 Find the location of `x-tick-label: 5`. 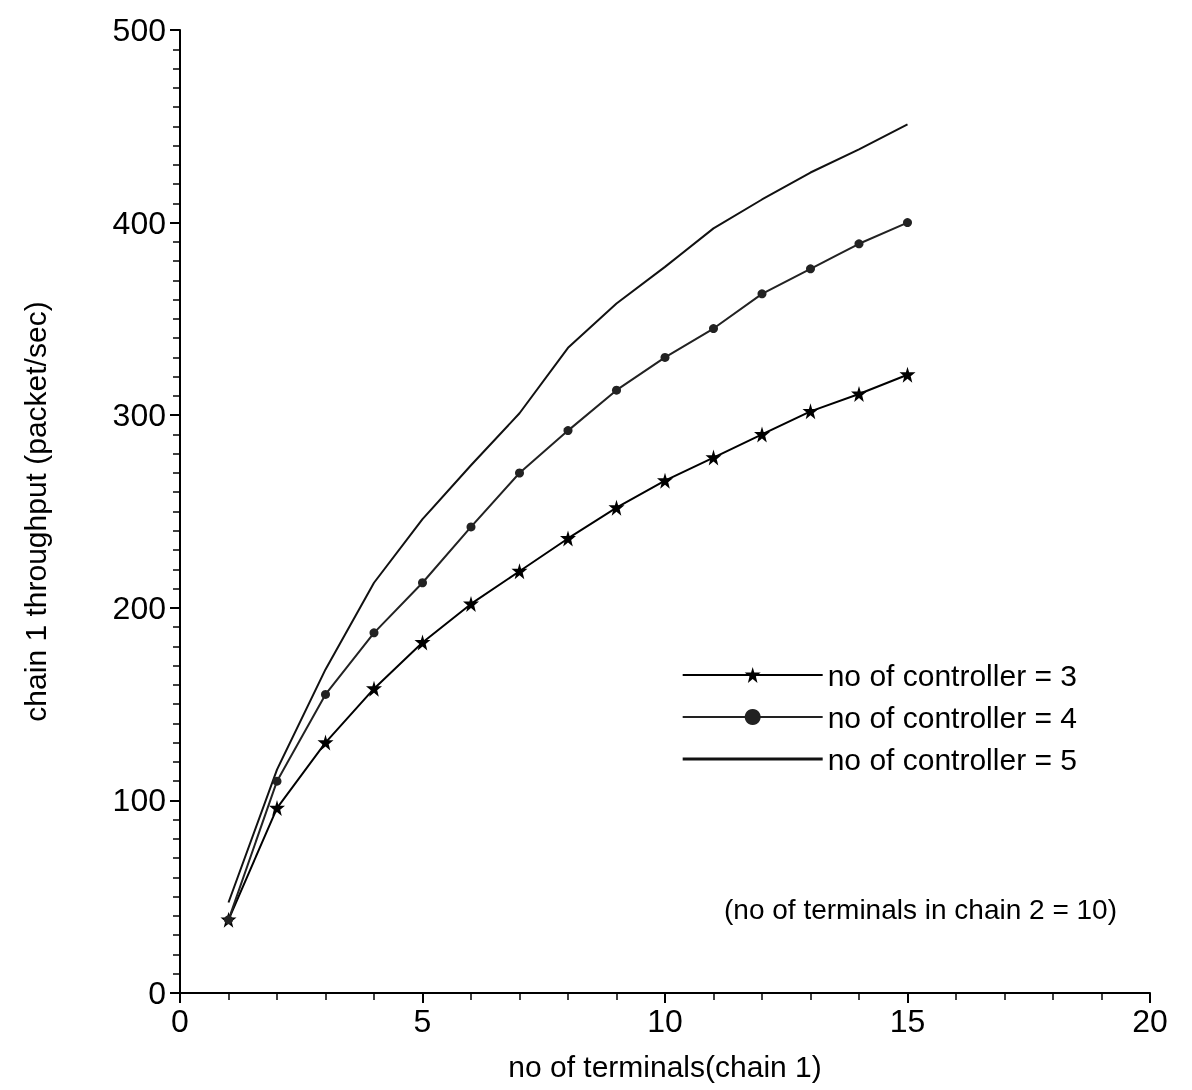

x-tick-label: 5 is located at coordinates (422, 1021).